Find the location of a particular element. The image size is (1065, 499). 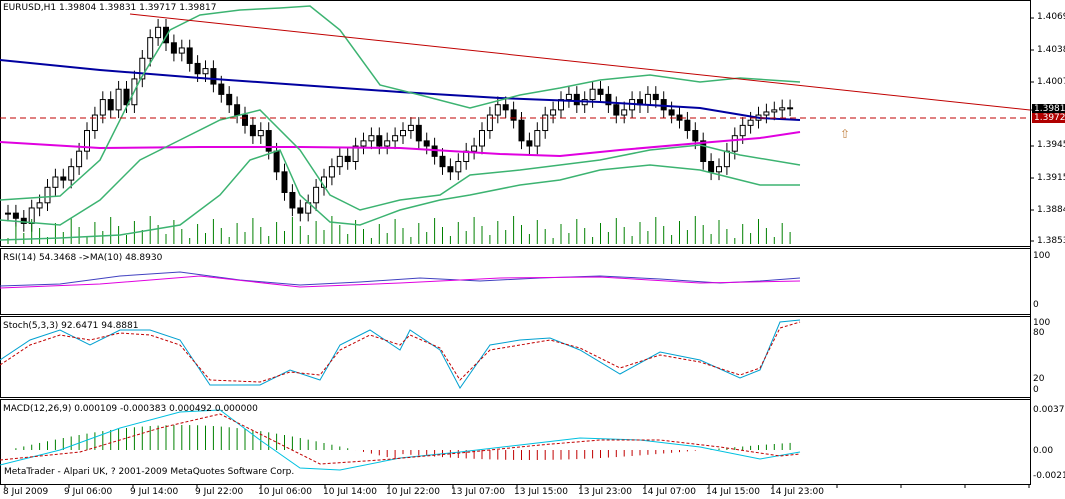

ma-line-blue is located at coordinates (400, 90).